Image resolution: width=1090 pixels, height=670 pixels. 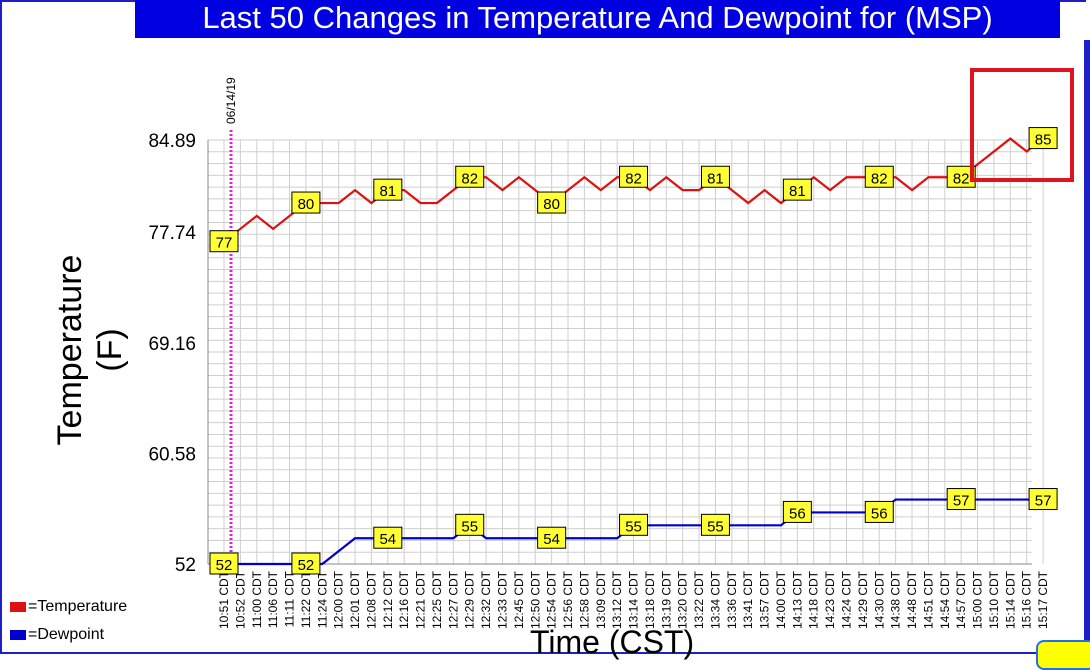 What do you see at coordinates (172, 141) in the screenshot?
I see `y-tick-label: 84.89` at bounding box center [172, 141].